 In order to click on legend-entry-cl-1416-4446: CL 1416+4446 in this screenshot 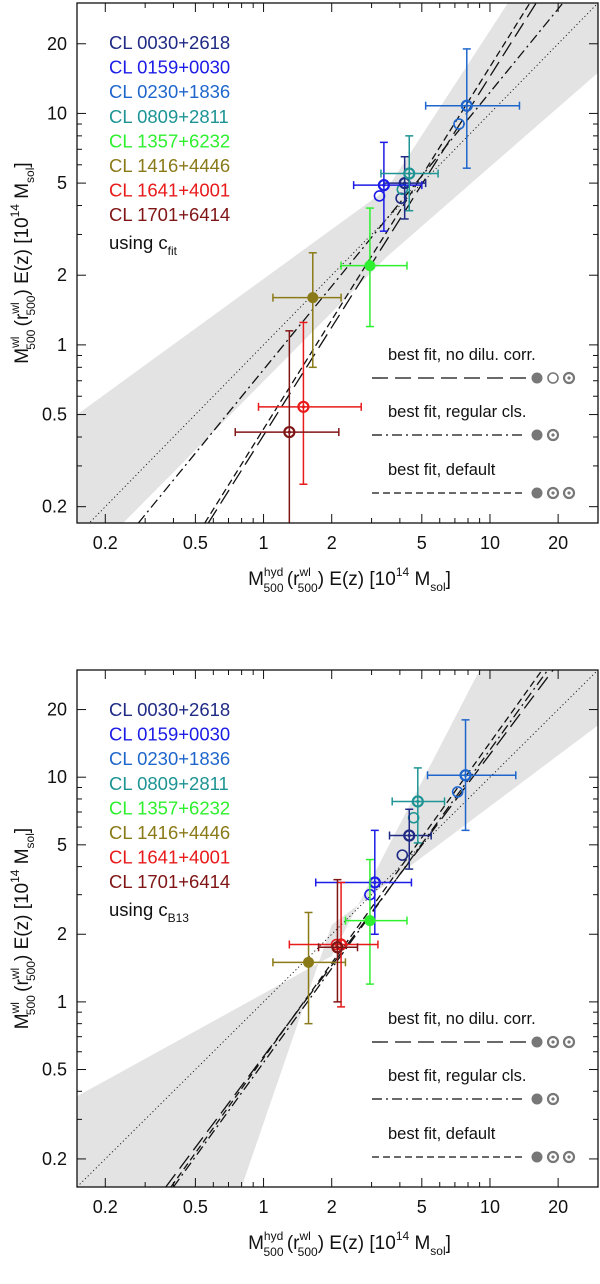, I will do `click(169, 165)`.